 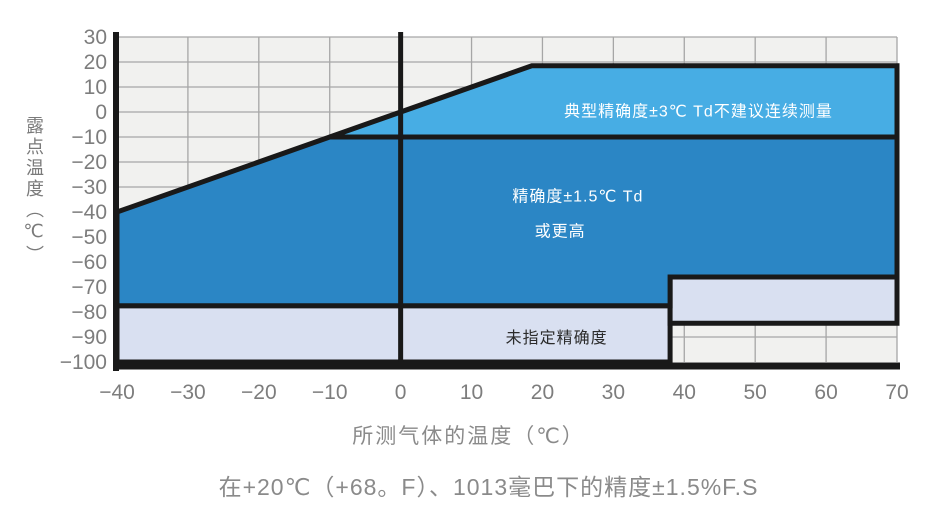 I want to click on y-tick-label: −60, so click(x=89, y=262).